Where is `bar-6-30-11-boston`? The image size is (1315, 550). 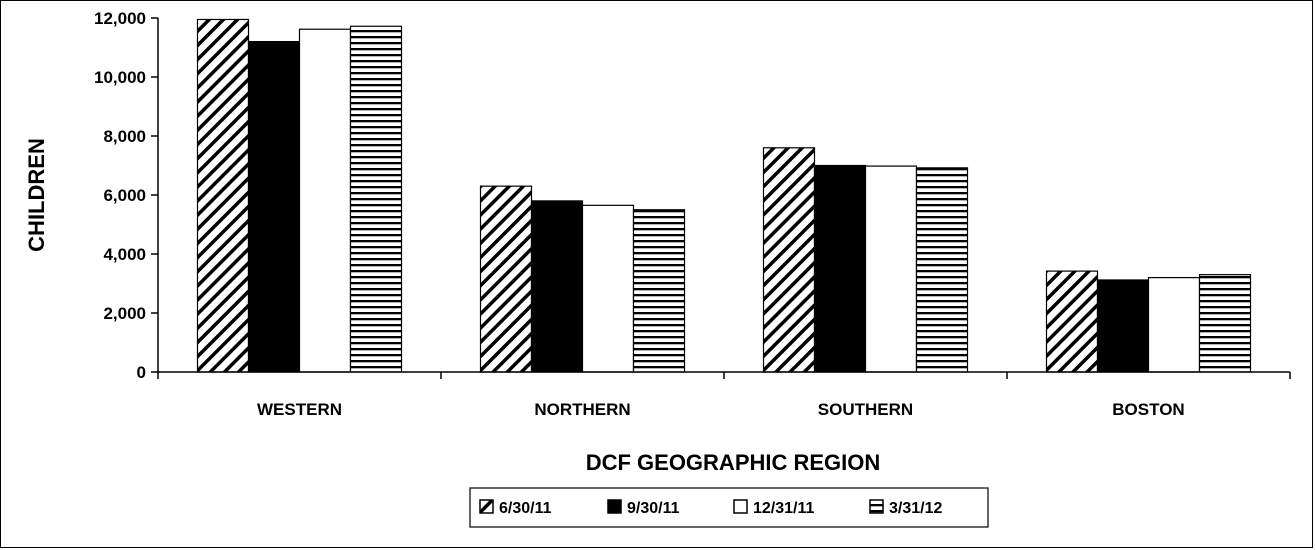
bar-6-30-11-boston is located at coordinates (1072, 321).